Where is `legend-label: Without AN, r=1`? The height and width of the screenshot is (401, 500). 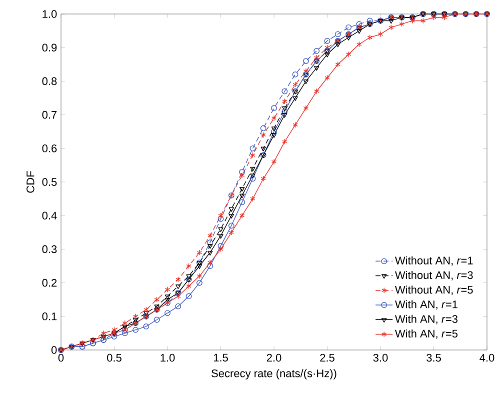 legend-label: Without AN, r=1 is located at coordinates (434, 261).